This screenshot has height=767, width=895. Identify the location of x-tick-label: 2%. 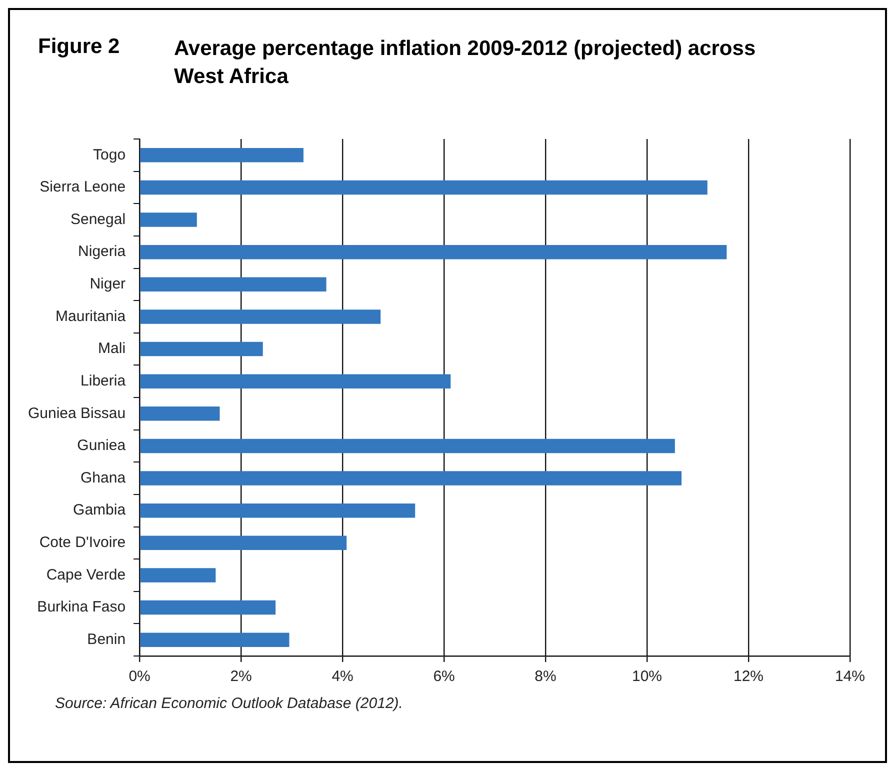
(241, 677).